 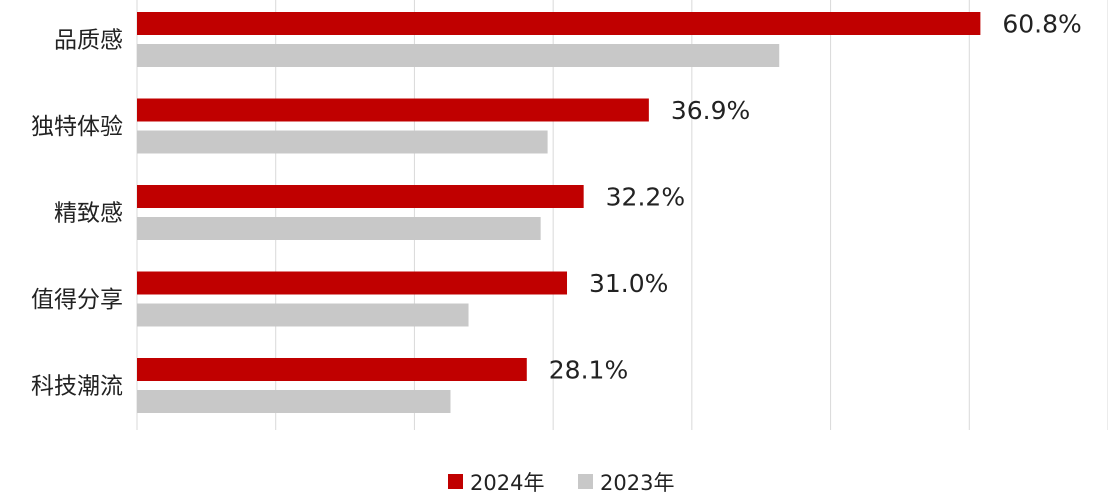 I want to click on category-label: 精致感, so click(x=88, y=214).